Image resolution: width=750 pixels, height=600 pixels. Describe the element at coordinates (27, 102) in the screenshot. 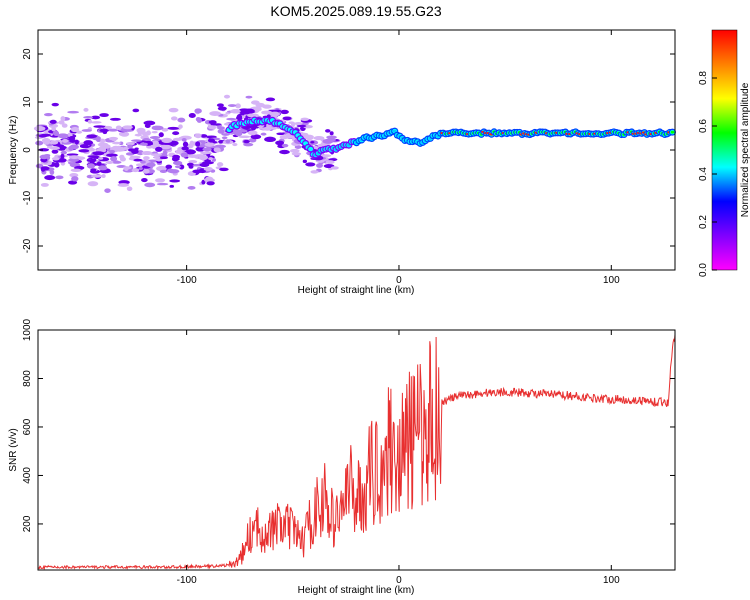

I see `y-tick-label: 10` at that location.